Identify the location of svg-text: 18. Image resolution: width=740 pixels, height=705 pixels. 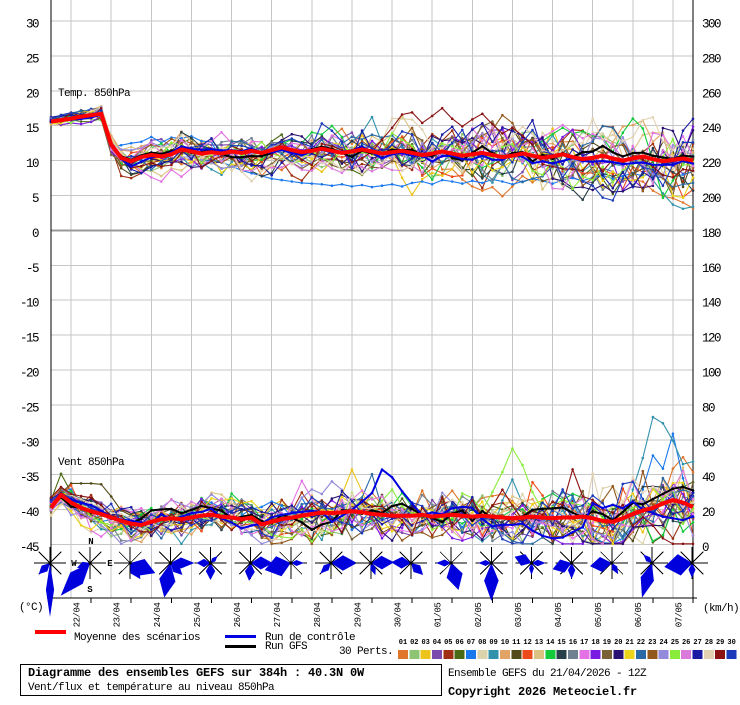
(595, 643).